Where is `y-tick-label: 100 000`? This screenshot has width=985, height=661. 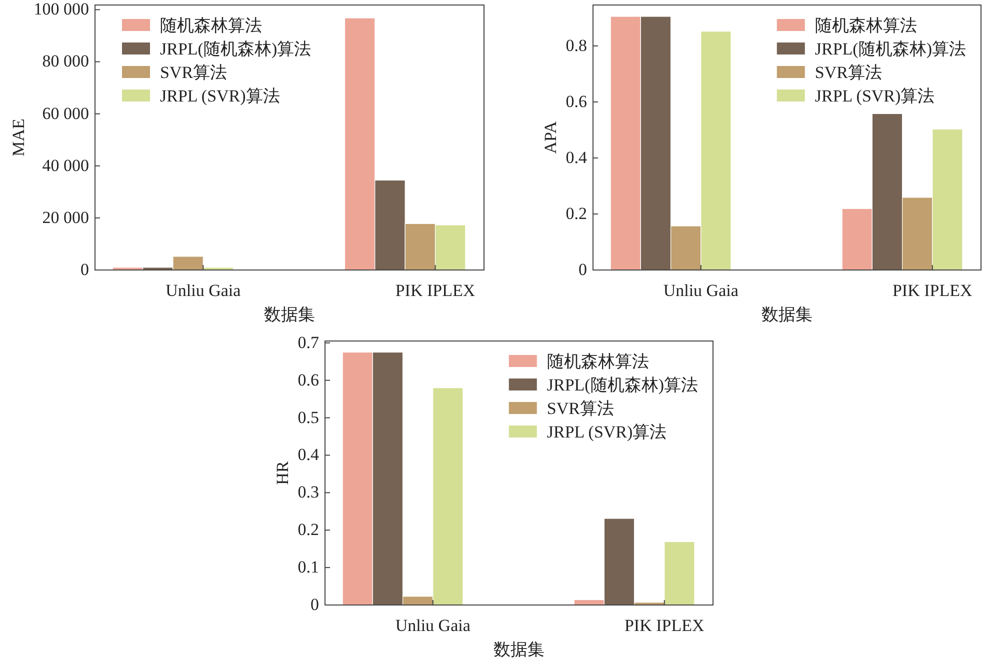
y-tick-label: 100 000 is located at coordinates (61, 9).